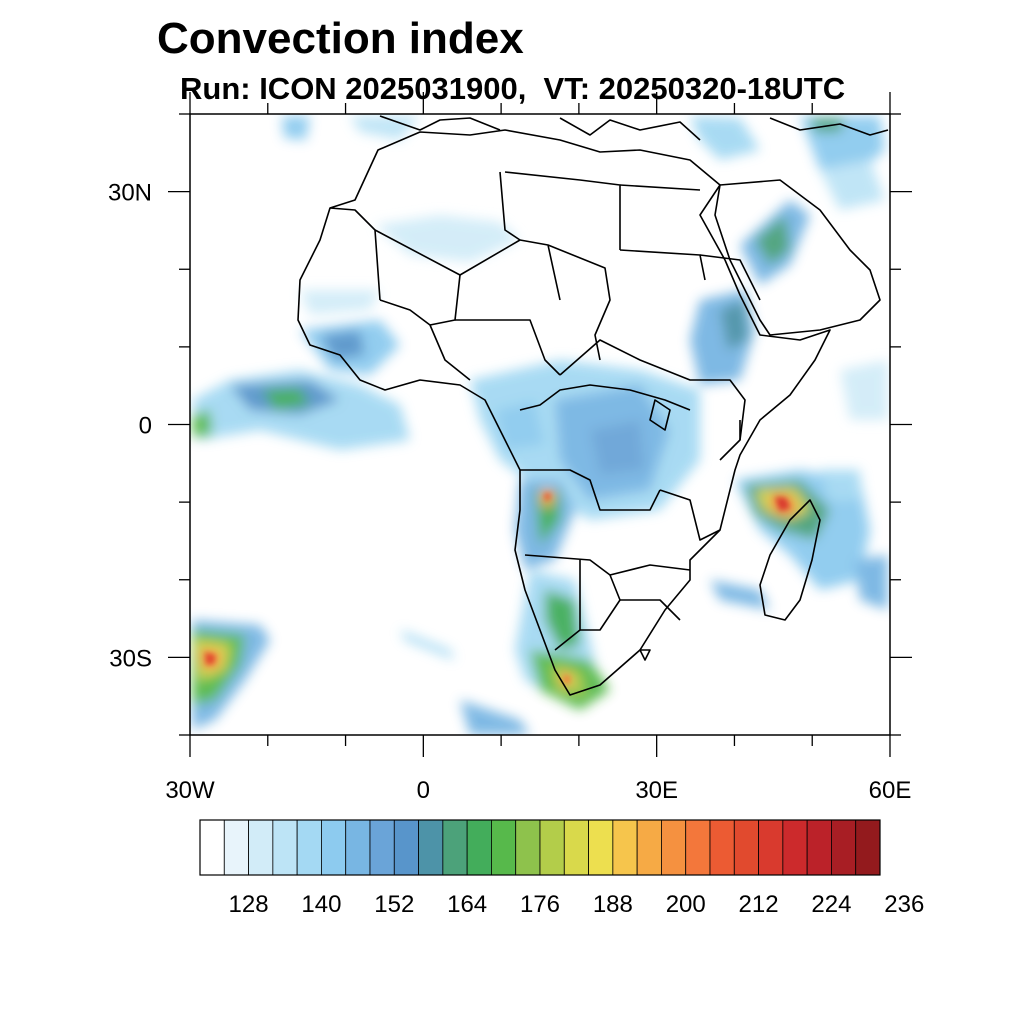 The height and width of the screenshot is (1024, 1024). I want to click on colorbar-label: 224, so click(831, 904).